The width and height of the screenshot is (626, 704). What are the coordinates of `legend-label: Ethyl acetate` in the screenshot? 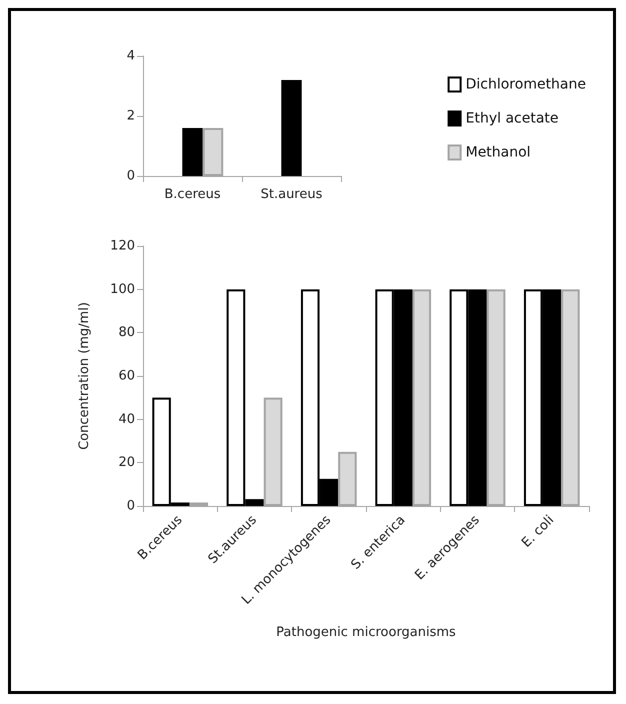 It's located at (512, 118).